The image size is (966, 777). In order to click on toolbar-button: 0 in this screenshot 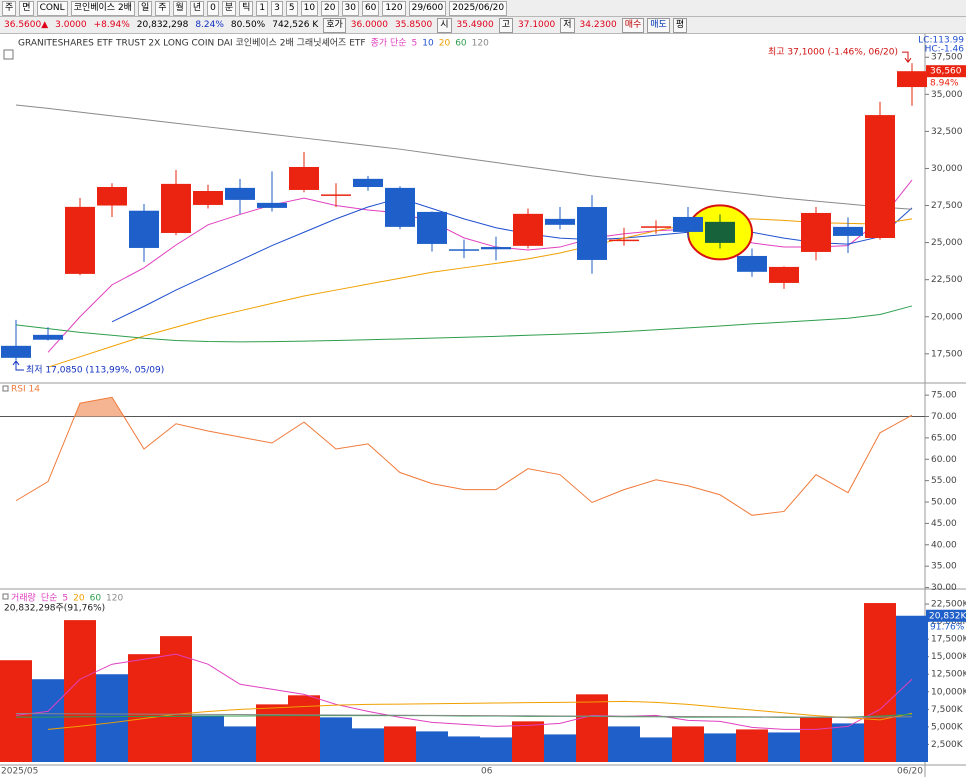, I will do `click(213, 8)`.